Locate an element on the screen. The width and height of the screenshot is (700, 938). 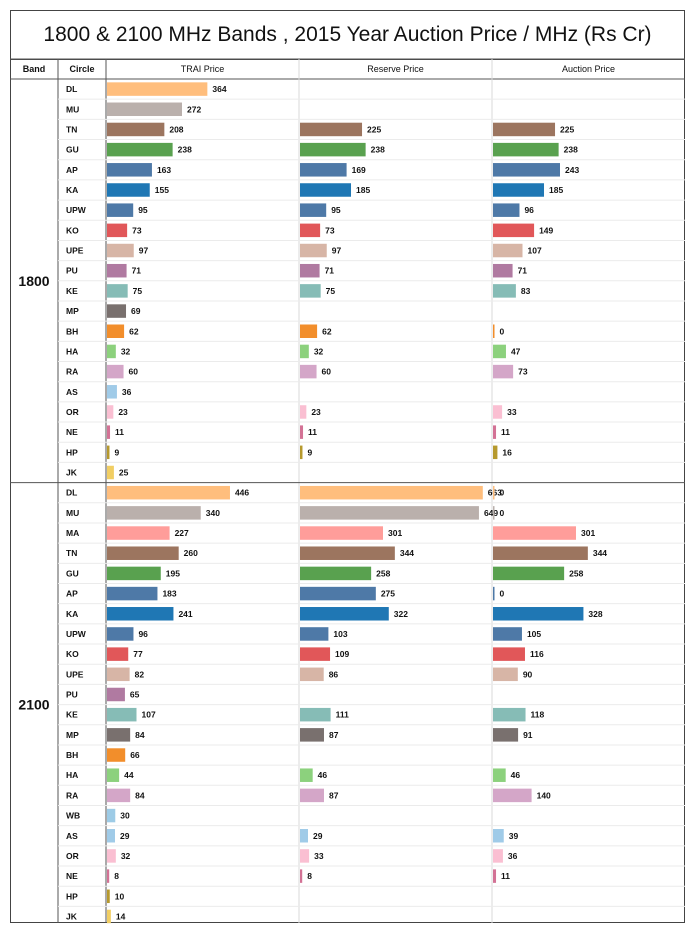
data-label: 111 is located at coordinates (343, 715).